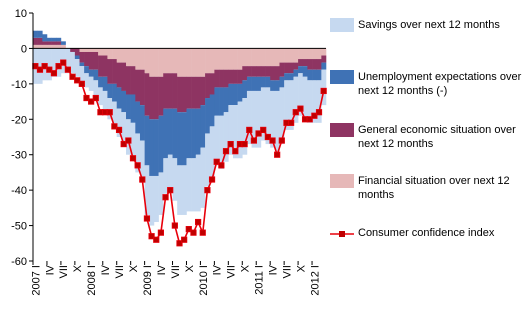  I want to click on y-tick-label: -30, so click(19, 156).